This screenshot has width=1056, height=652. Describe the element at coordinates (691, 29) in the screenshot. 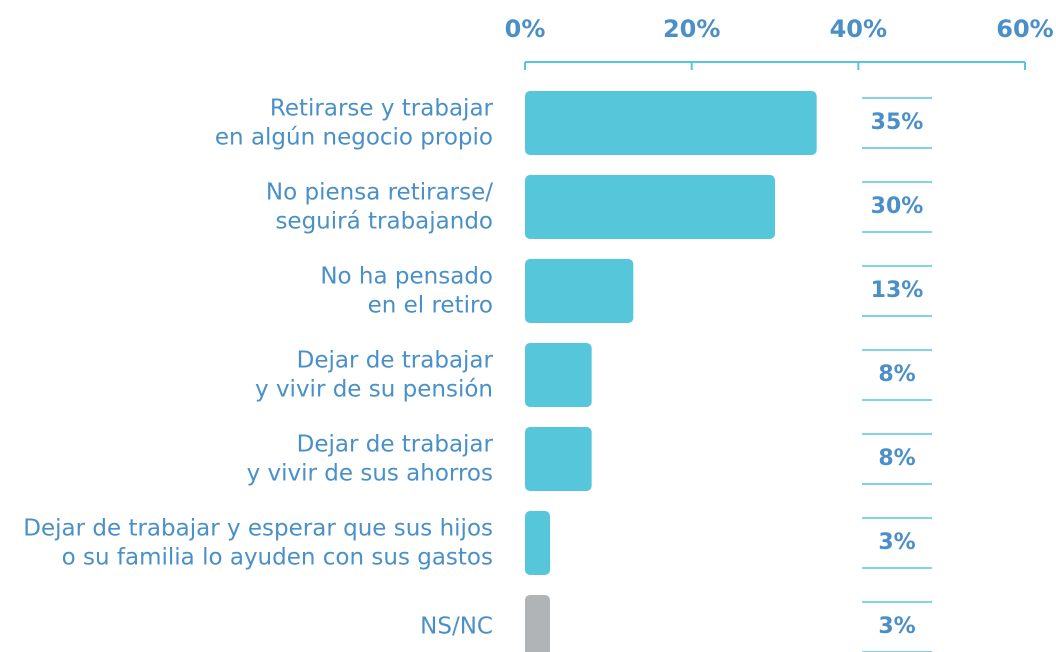

I see `x-tick-label: 20%` at that location.